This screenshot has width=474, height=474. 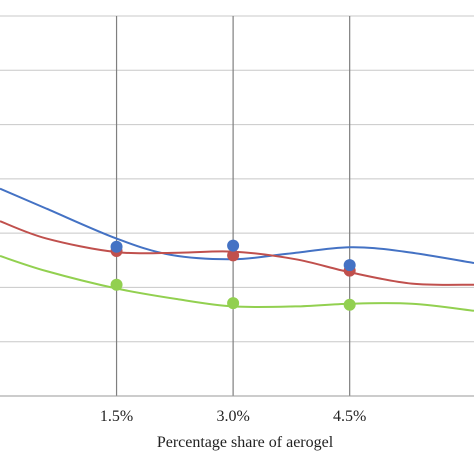 I want to click on x-tick-label: 3.0%, so click(x=232, y=416).